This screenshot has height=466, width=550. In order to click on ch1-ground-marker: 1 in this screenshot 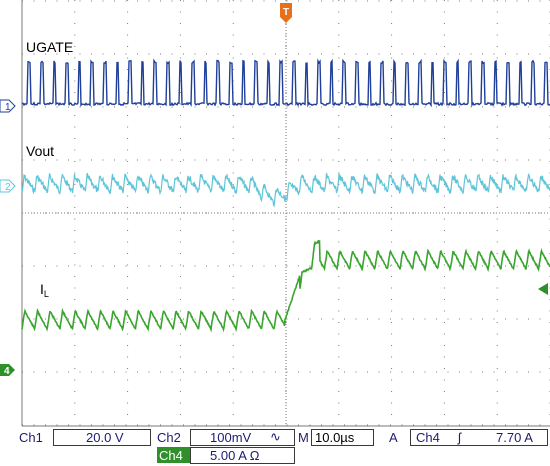, I will do `click(8, 106)`.